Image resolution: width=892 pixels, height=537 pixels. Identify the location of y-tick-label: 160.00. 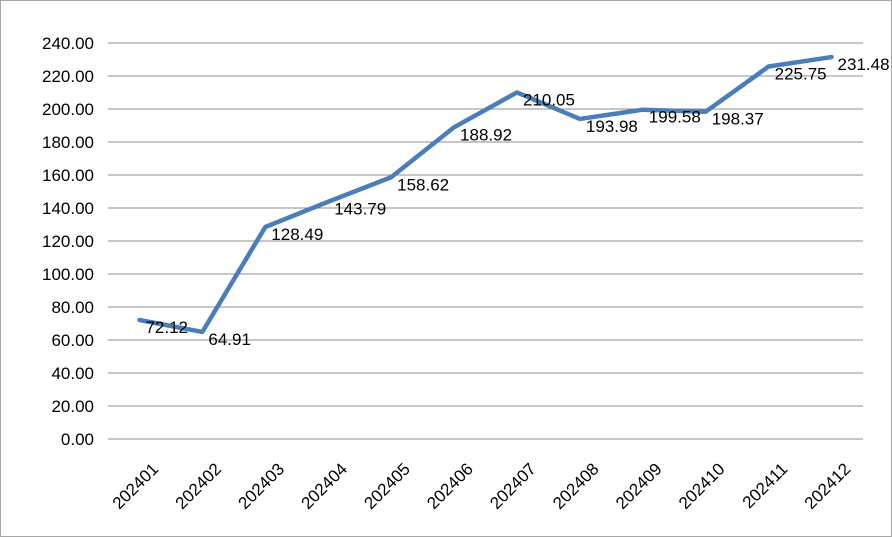
(68, 175).